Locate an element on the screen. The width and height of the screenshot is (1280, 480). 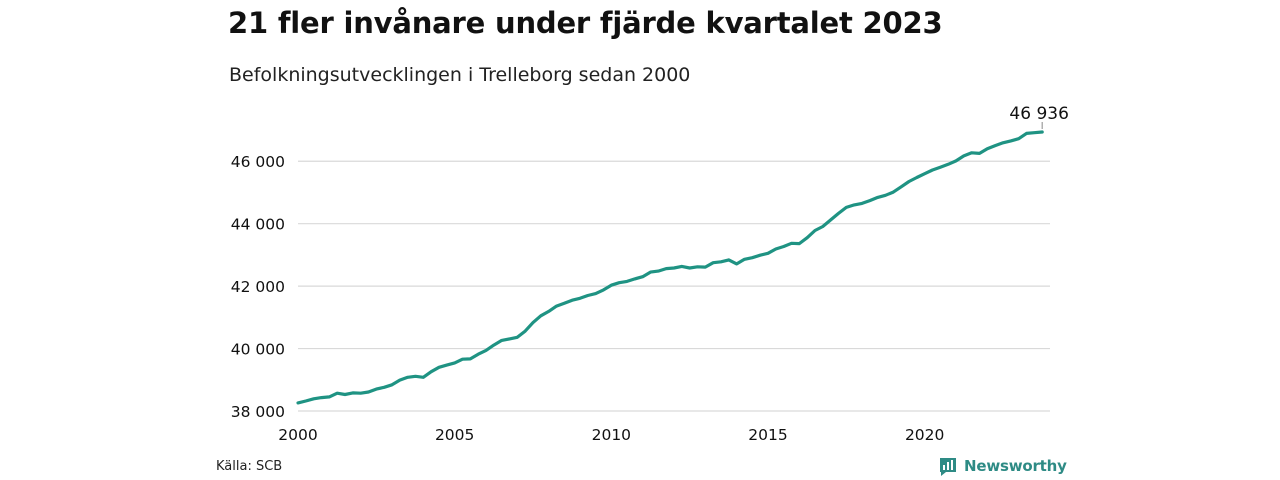
x-tick-label: 2010 is located at coordinates (611, 435).